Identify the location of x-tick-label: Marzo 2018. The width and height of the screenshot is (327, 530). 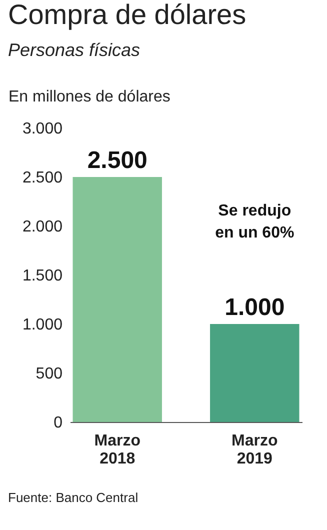
(117, 450).